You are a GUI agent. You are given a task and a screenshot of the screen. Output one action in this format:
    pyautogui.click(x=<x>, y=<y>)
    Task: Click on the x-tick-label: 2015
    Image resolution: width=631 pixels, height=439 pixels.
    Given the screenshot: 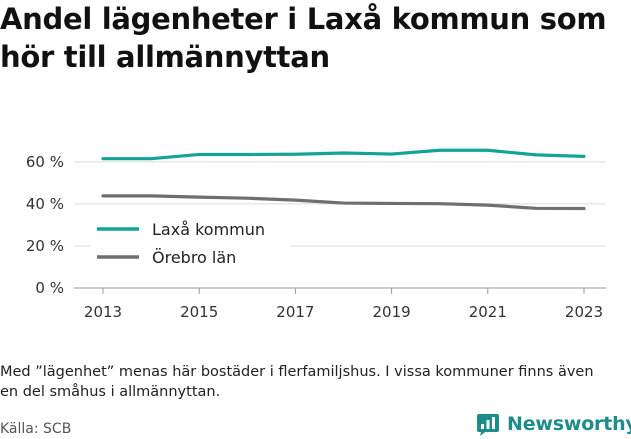 What is the action you would take?
    pyautogui.click(x=199, y=312)
    